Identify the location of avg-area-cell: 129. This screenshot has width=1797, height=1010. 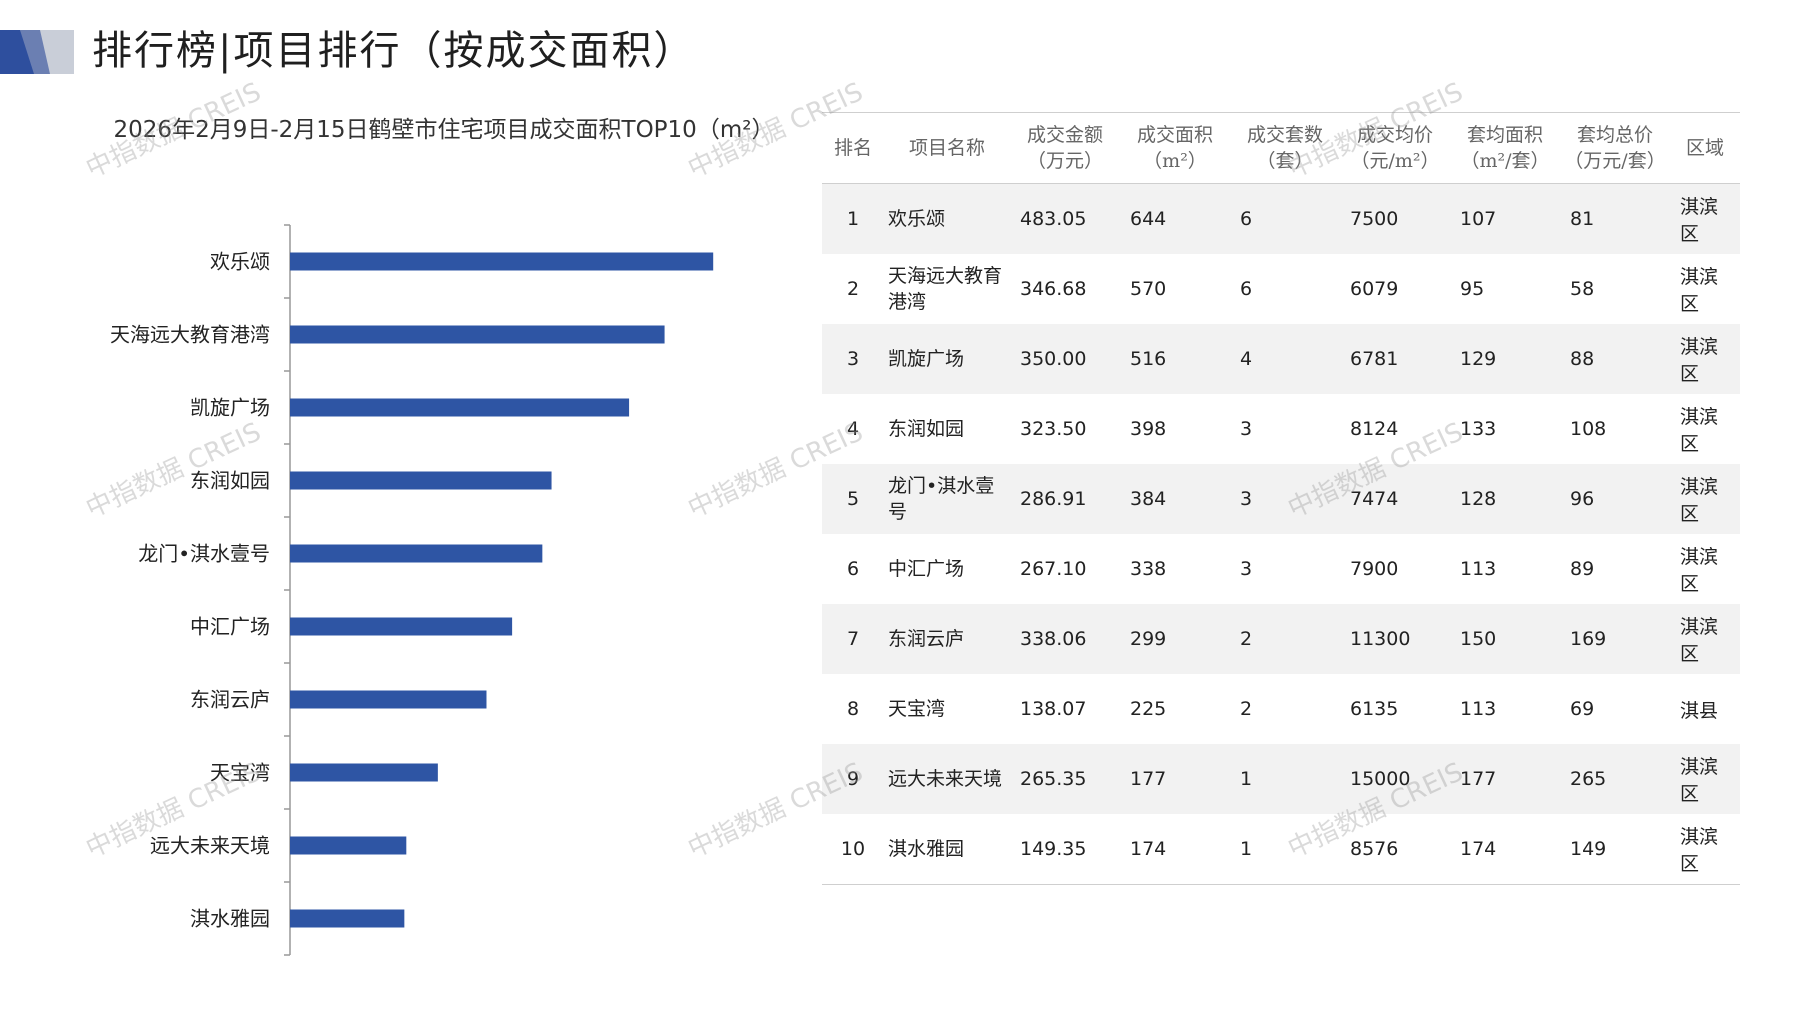
(1505, 359).